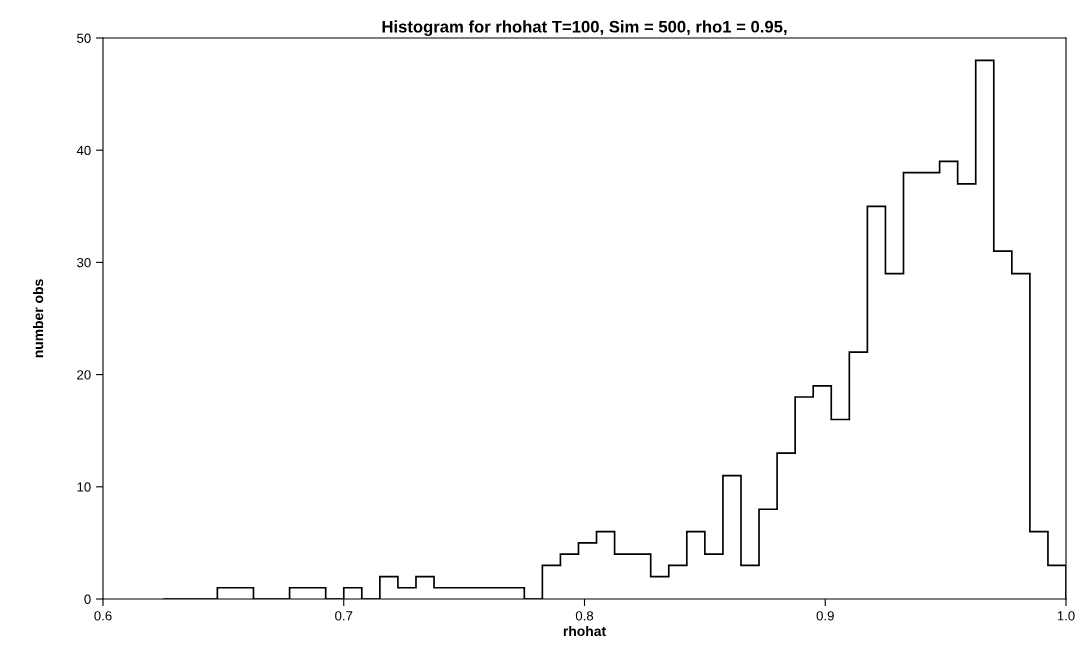  What do you see at coordinates (84, 38) in the screenshot?
I see `y-tick-label: 50` at bounding box center [84, 38].